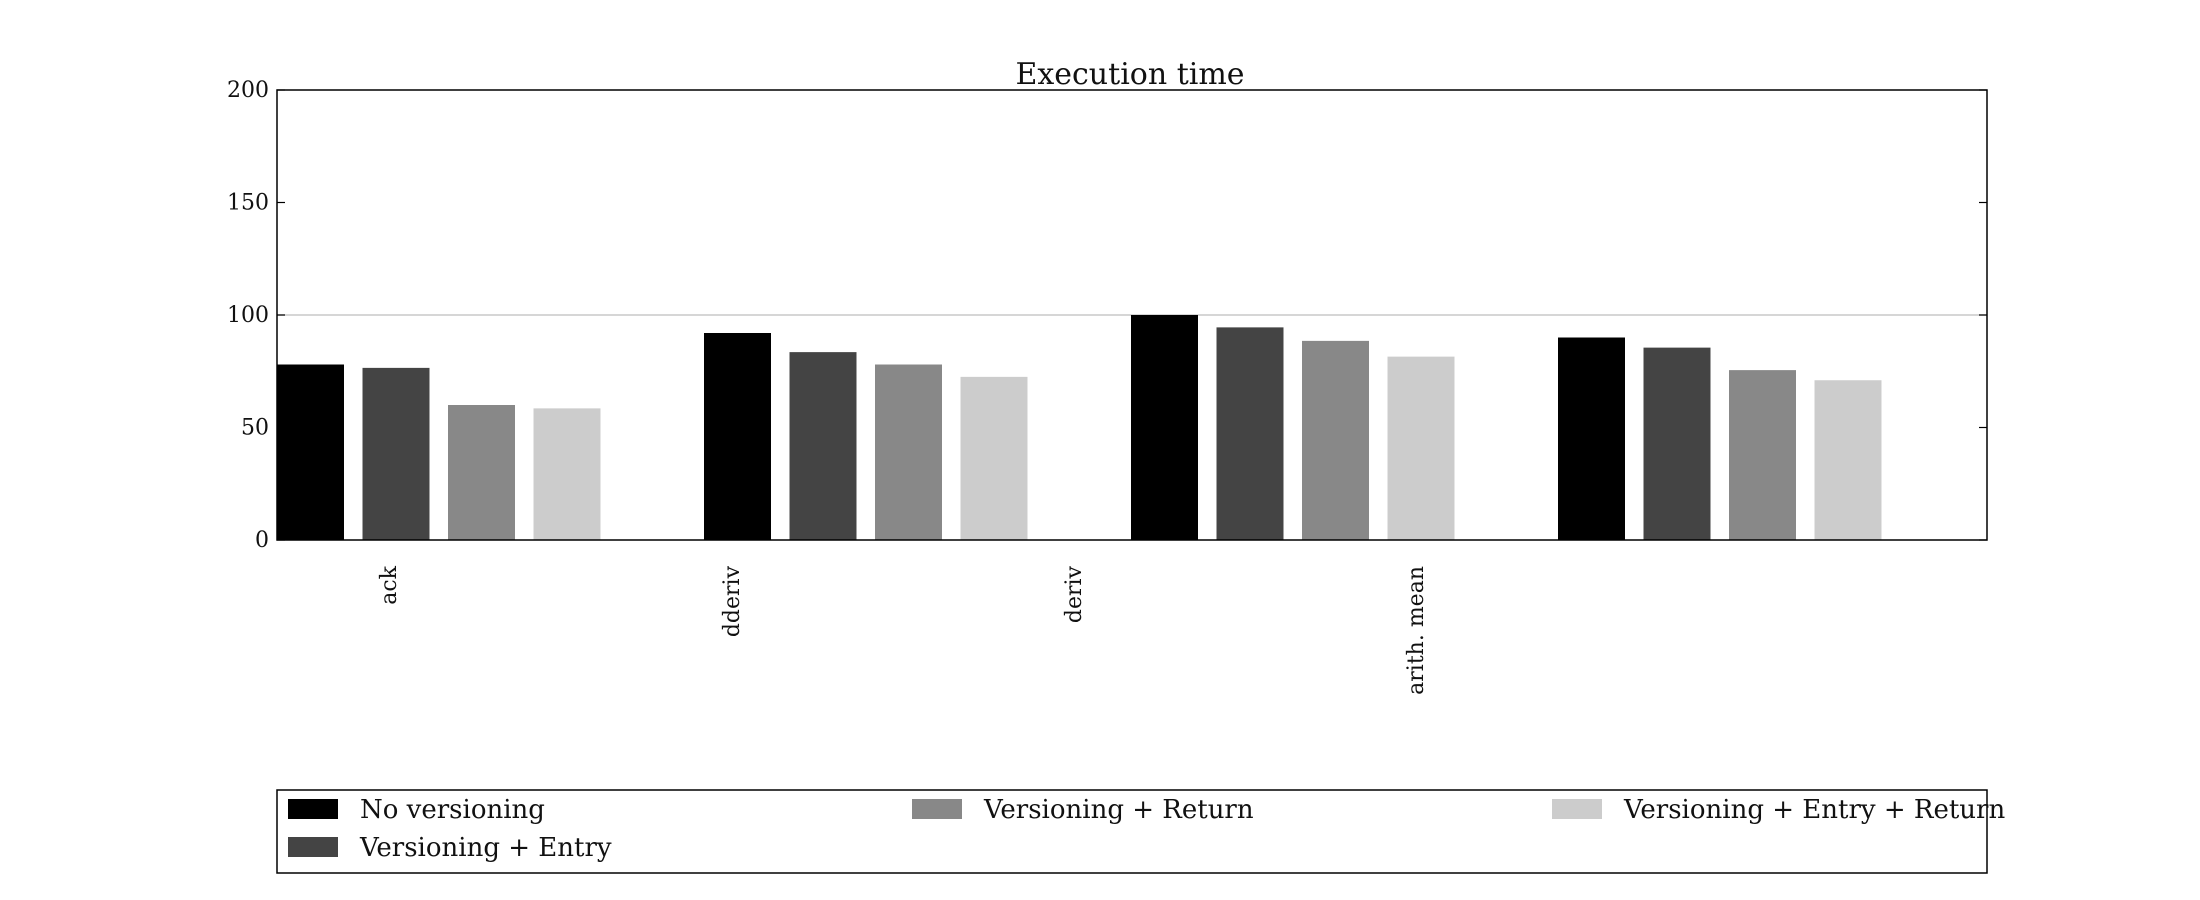 This screenshot has height=900, width=2200. Describe the element at coordinates (1814, 810) in the screenshot. I see `legend-label: Versioning + Entry + Return` at that location.